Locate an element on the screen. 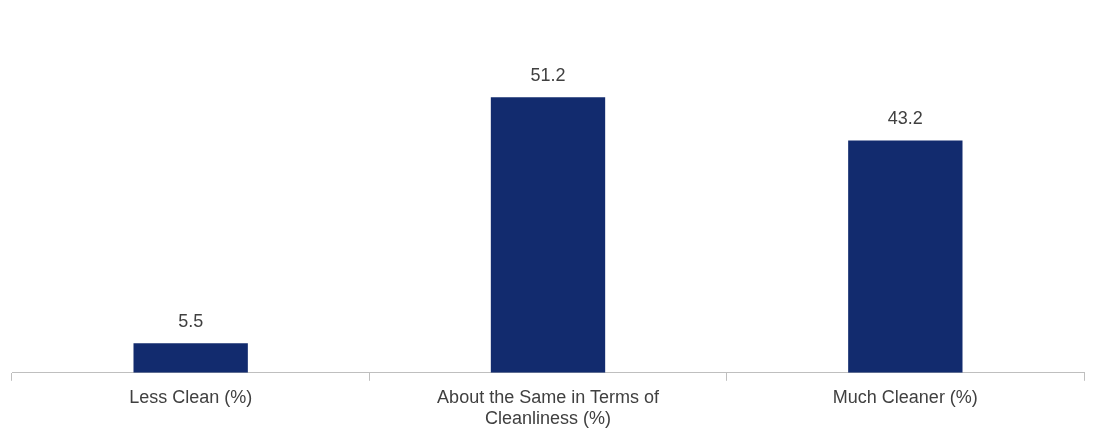  data-label: 5.5 is located at coordinates (191, 321).